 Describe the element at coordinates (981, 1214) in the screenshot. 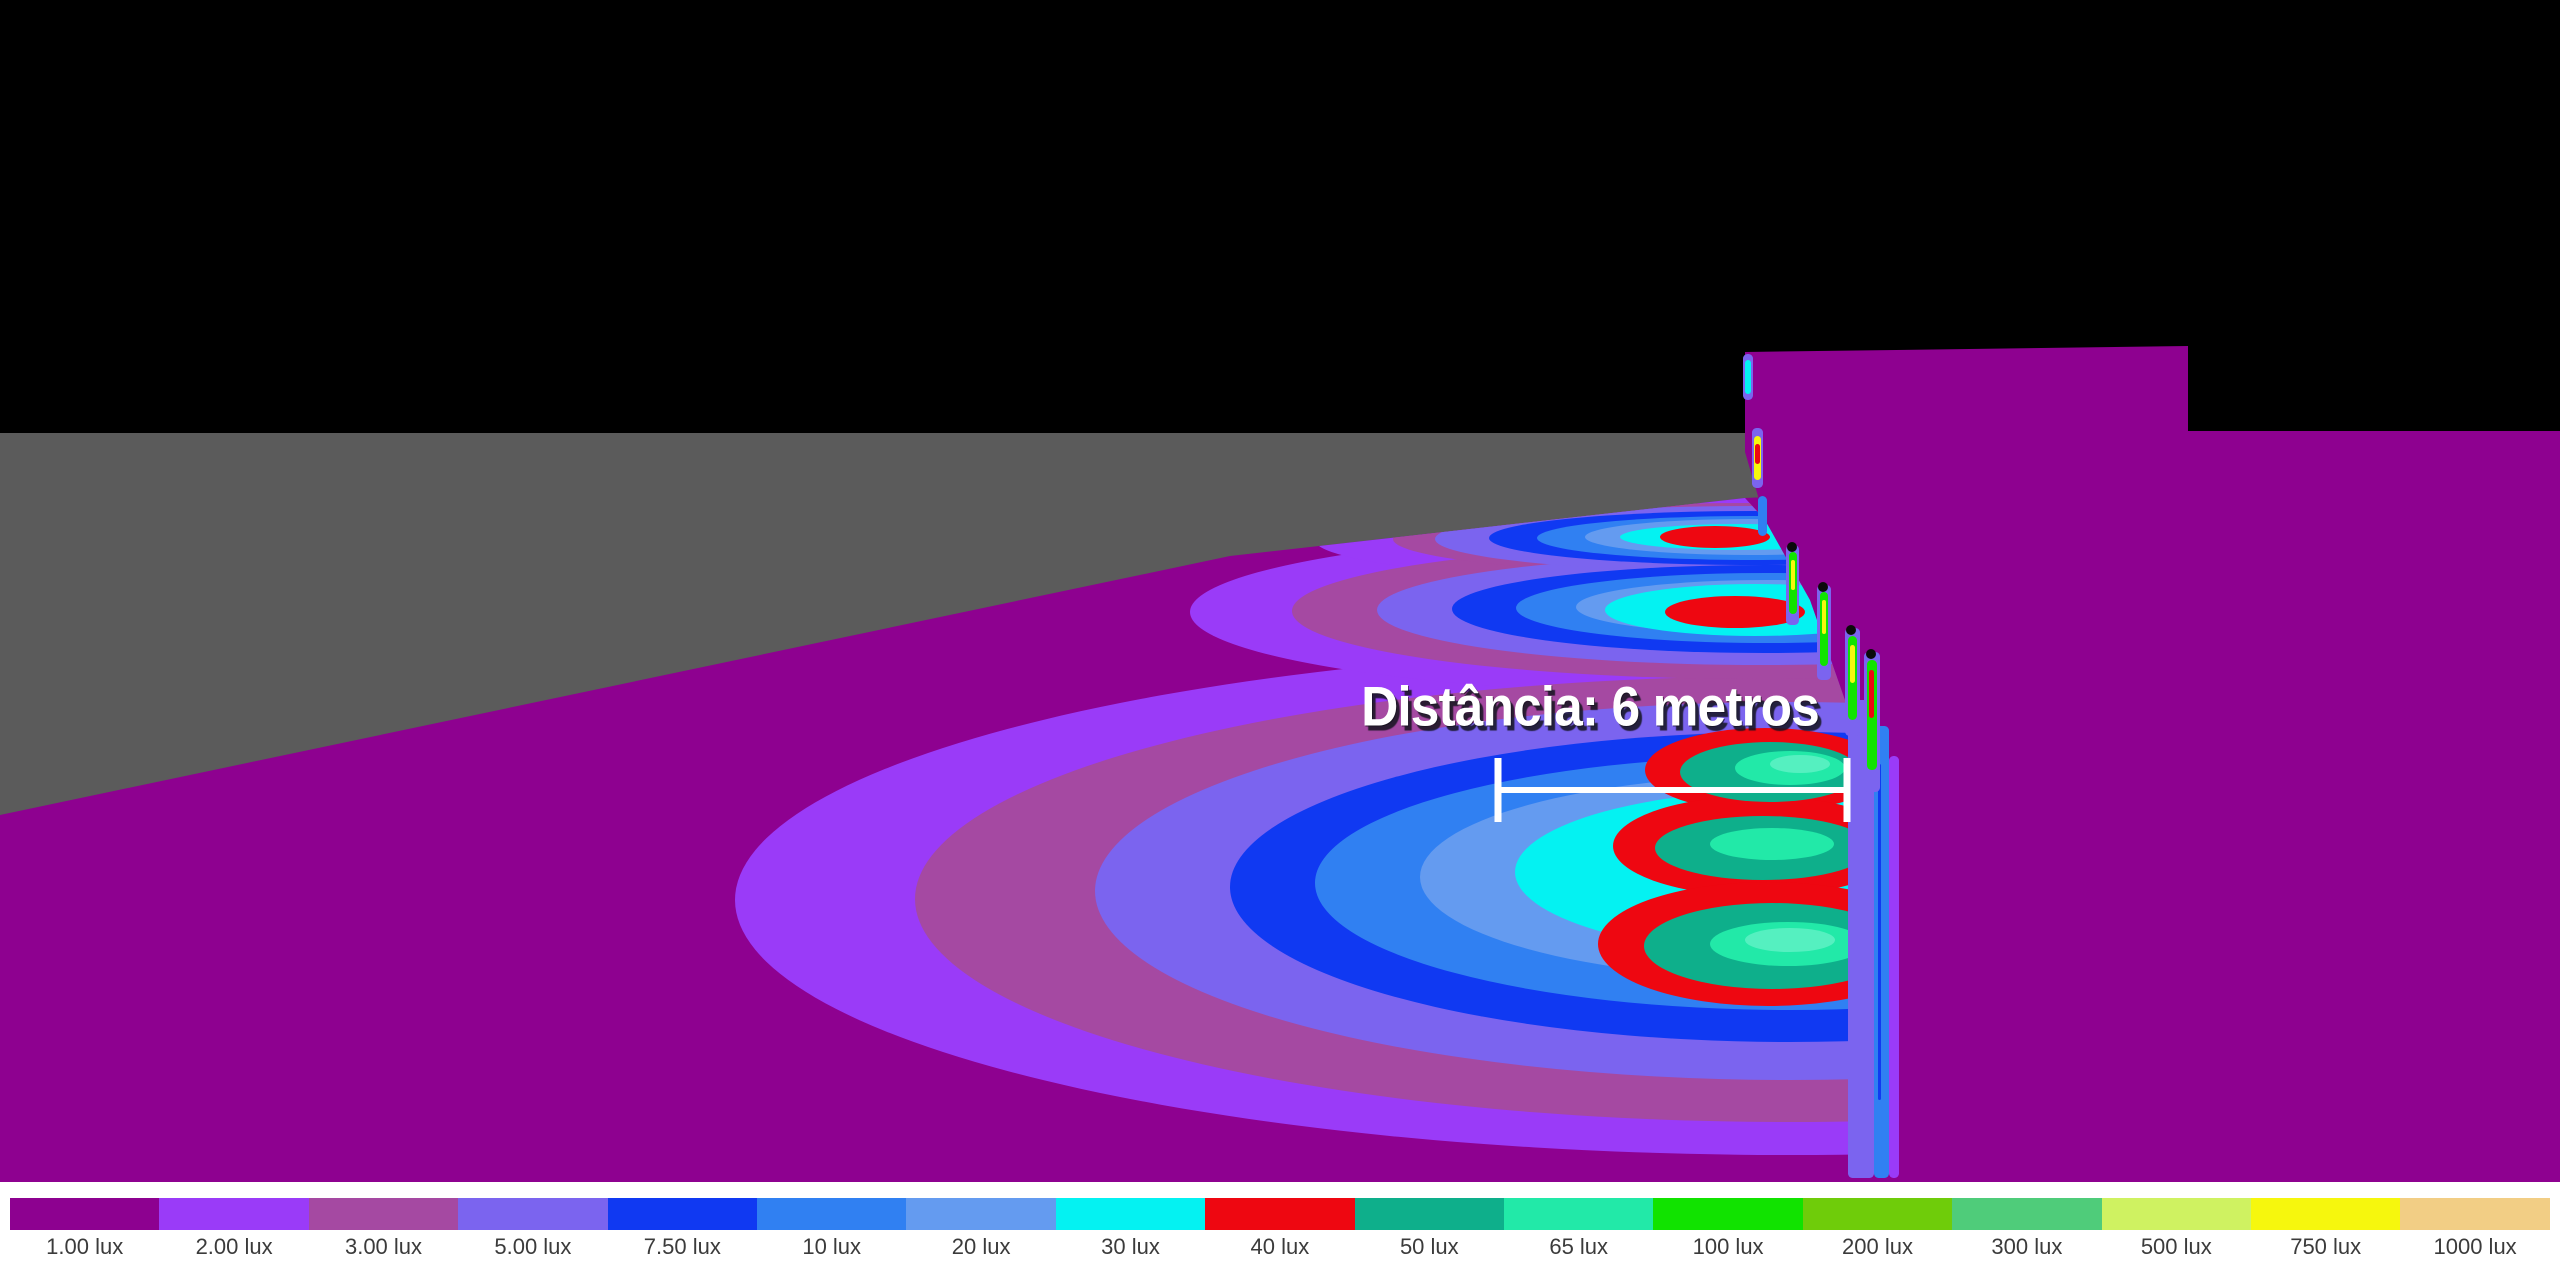

I see `legend-swatch-20-lux` at that location.